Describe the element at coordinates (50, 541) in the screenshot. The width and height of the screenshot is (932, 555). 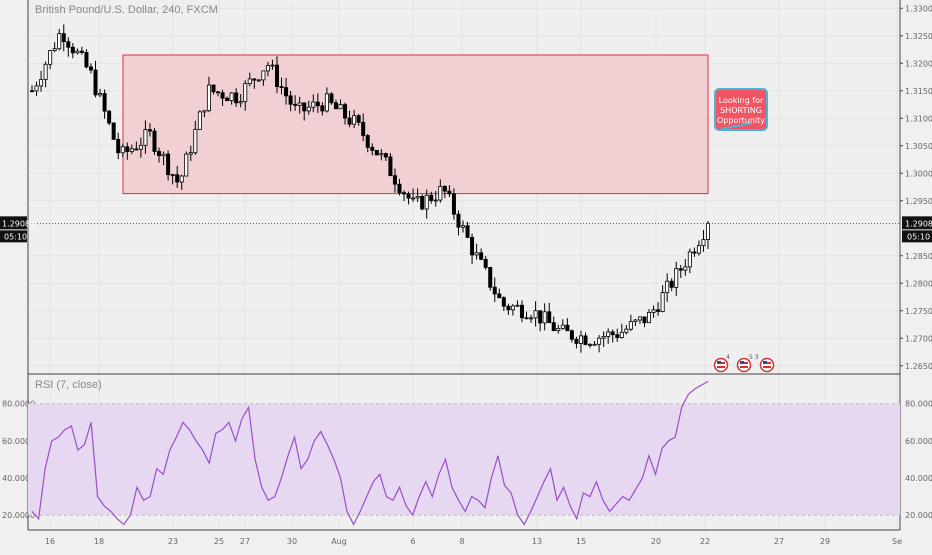
I see `time-axis-label: 16` at that location.